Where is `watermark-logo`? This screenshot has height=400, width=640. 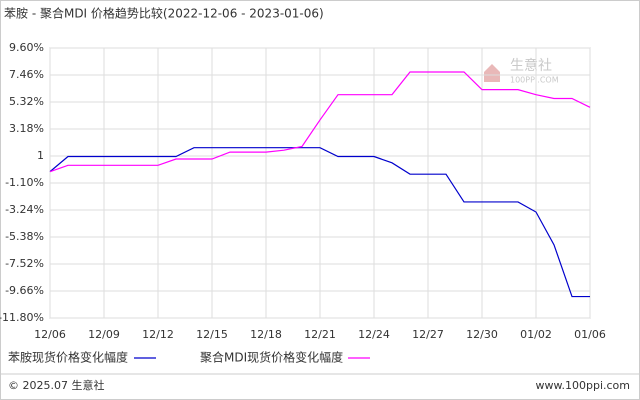
watermark-logo is located at coordinates (492, 73).